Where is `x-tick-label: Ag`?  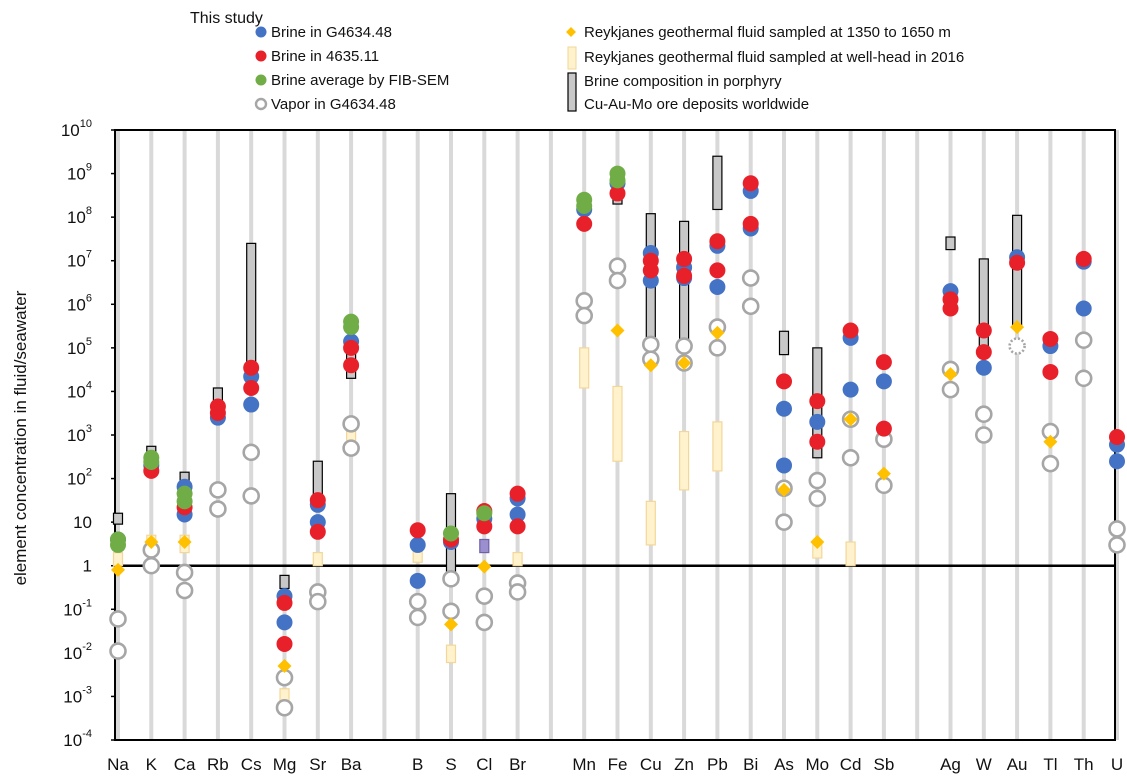 x-tick-label: Ag is located at coordinates (950, 764).